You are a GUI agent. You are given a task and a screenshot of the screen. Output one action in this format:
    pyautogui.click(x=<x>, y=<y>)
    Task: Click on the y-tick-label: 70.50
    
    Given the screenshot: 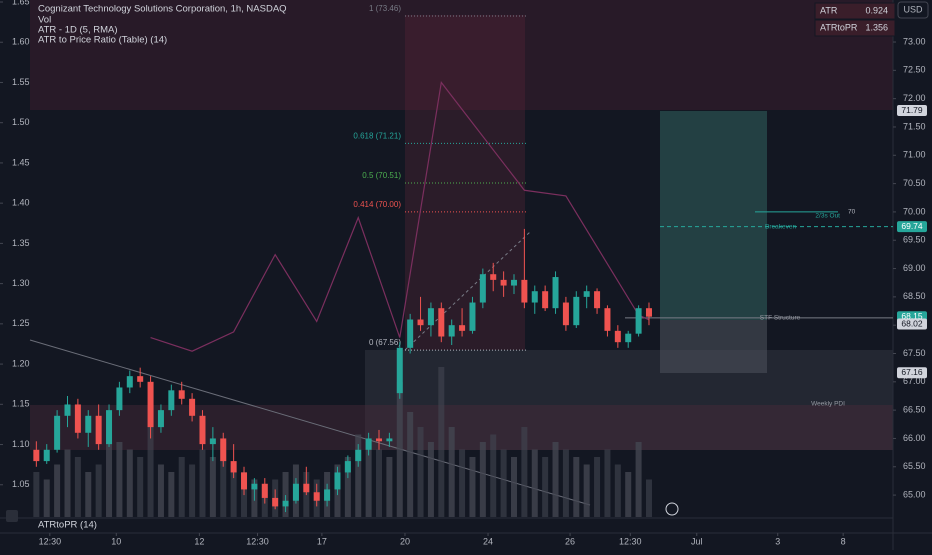 What is the action you would take?
    pyautogui.click(x=914, y=183)
    